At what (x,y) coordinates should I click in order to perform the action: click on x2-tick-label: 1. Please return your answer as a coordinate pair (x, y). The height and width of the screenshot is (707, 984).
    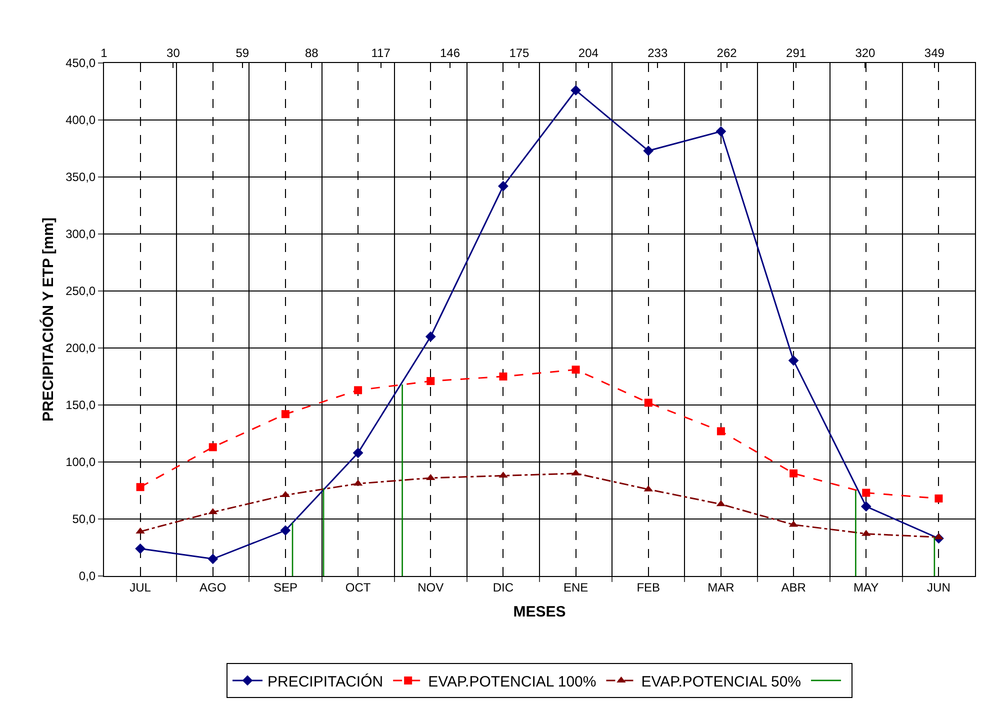
    Looking at the image, I should click on (104, 53).